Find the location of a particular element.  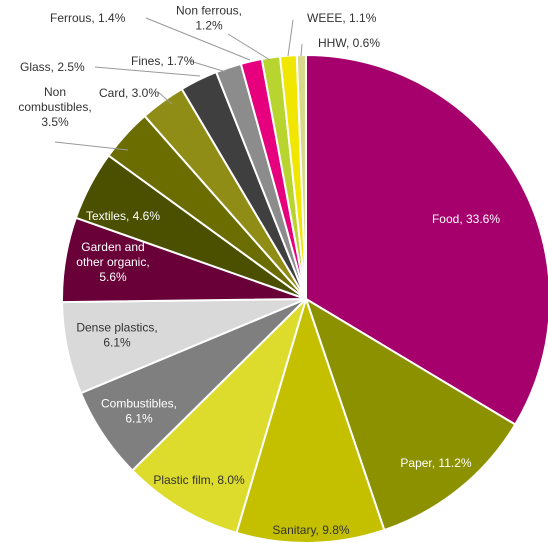

data-label-combustibles: Combustibles, 6.1% is located at coordinates (139, 411).